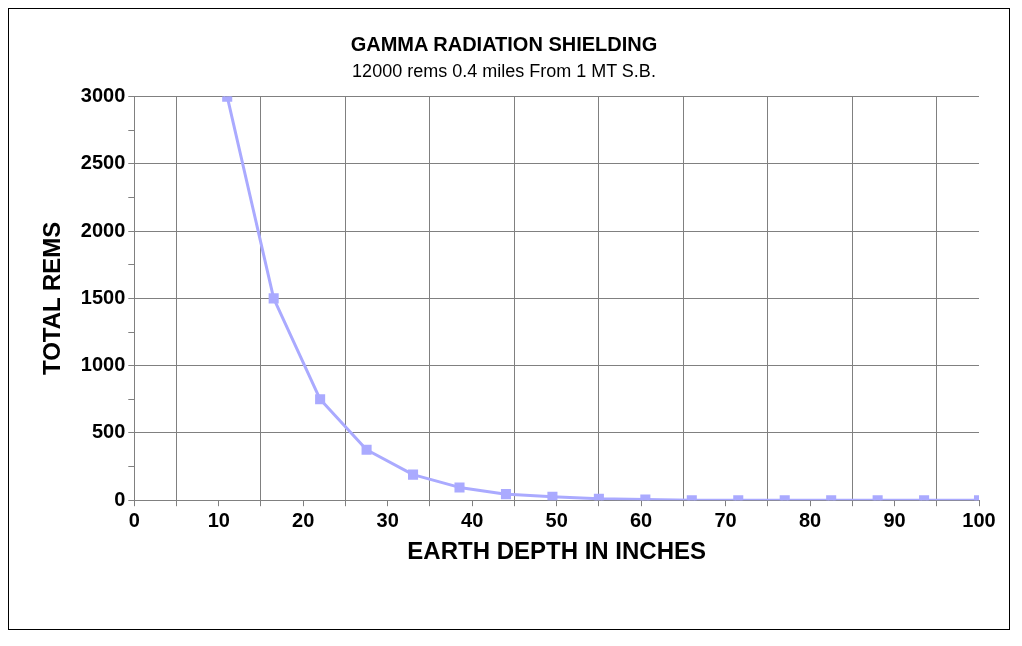  What do you see at coordinates (103, 95) in the screenshot?
I see `y-tick-label: 3000` at bounding box center [103, 95].